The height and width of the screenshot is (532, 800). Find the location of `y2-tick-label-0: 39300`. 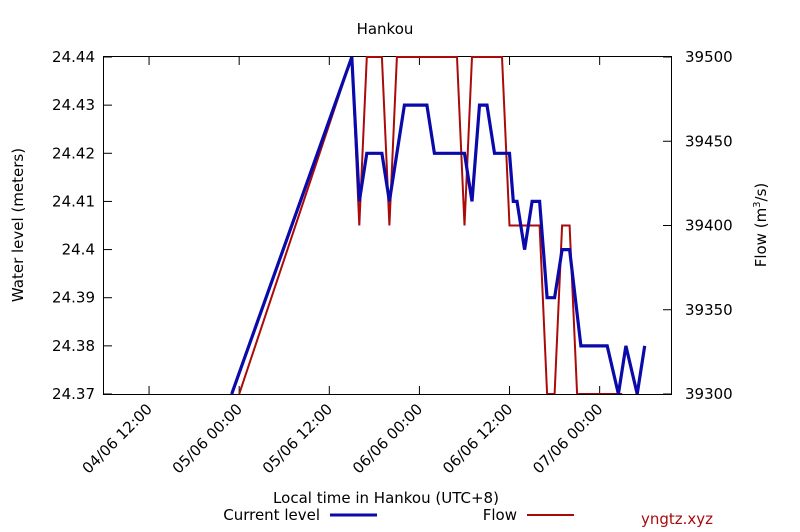

y2-tick-label-0: 39300 is located at coordinates (709, 394).